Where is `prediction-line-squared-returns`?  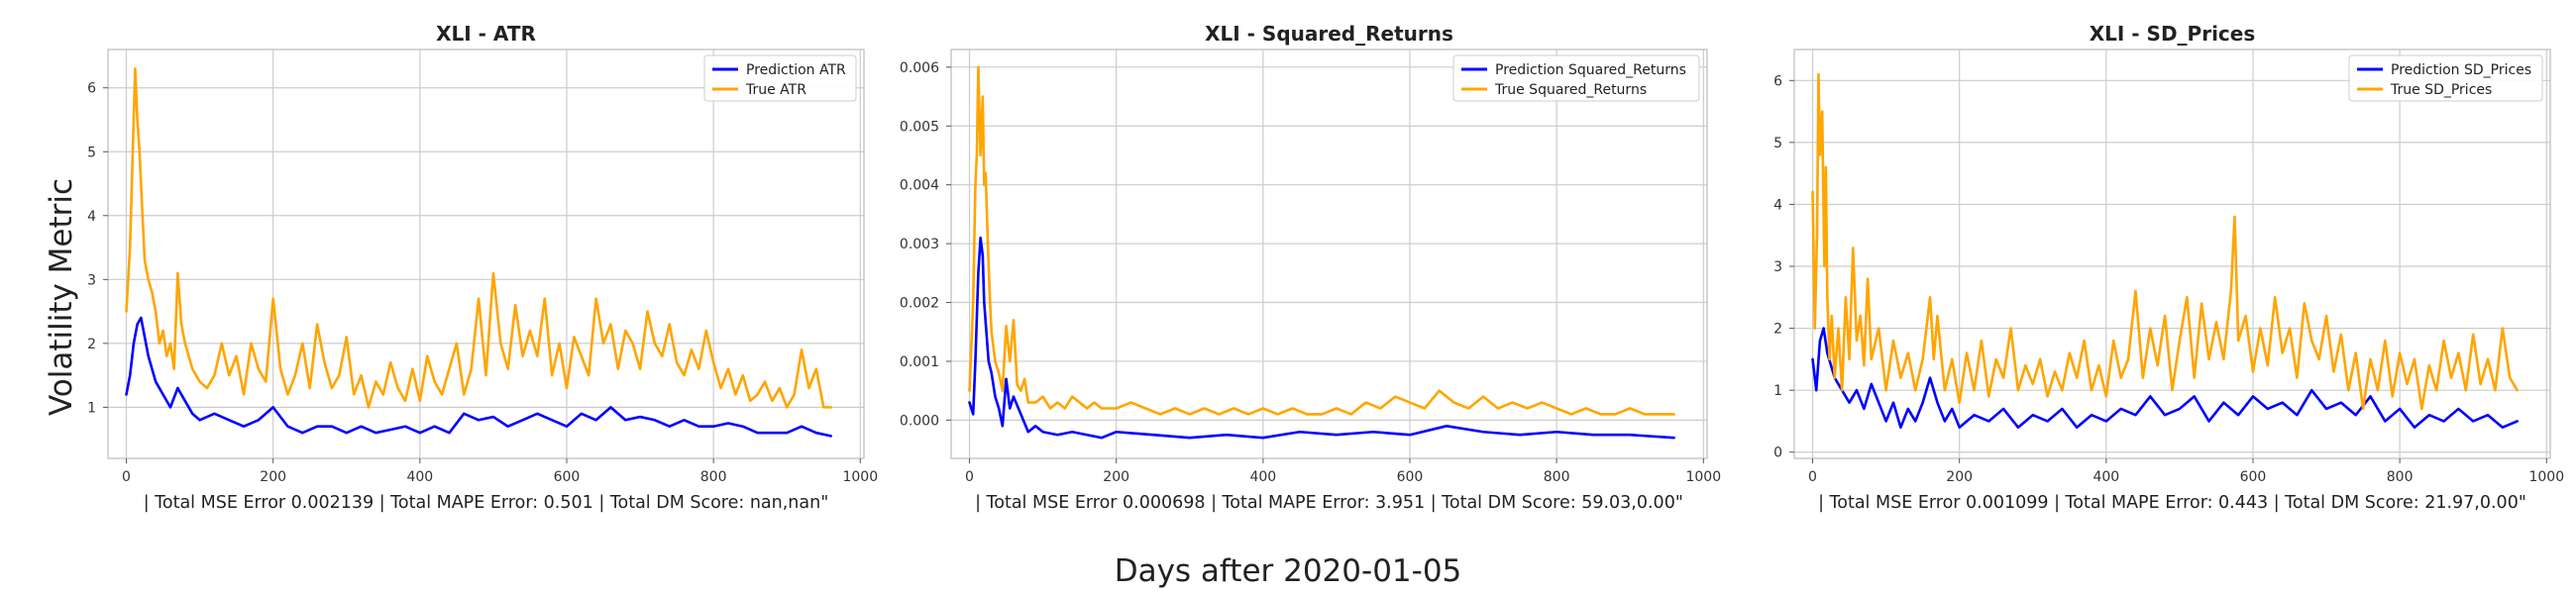
prediction-line-squared-returns is located at coordinates (1321, 338).